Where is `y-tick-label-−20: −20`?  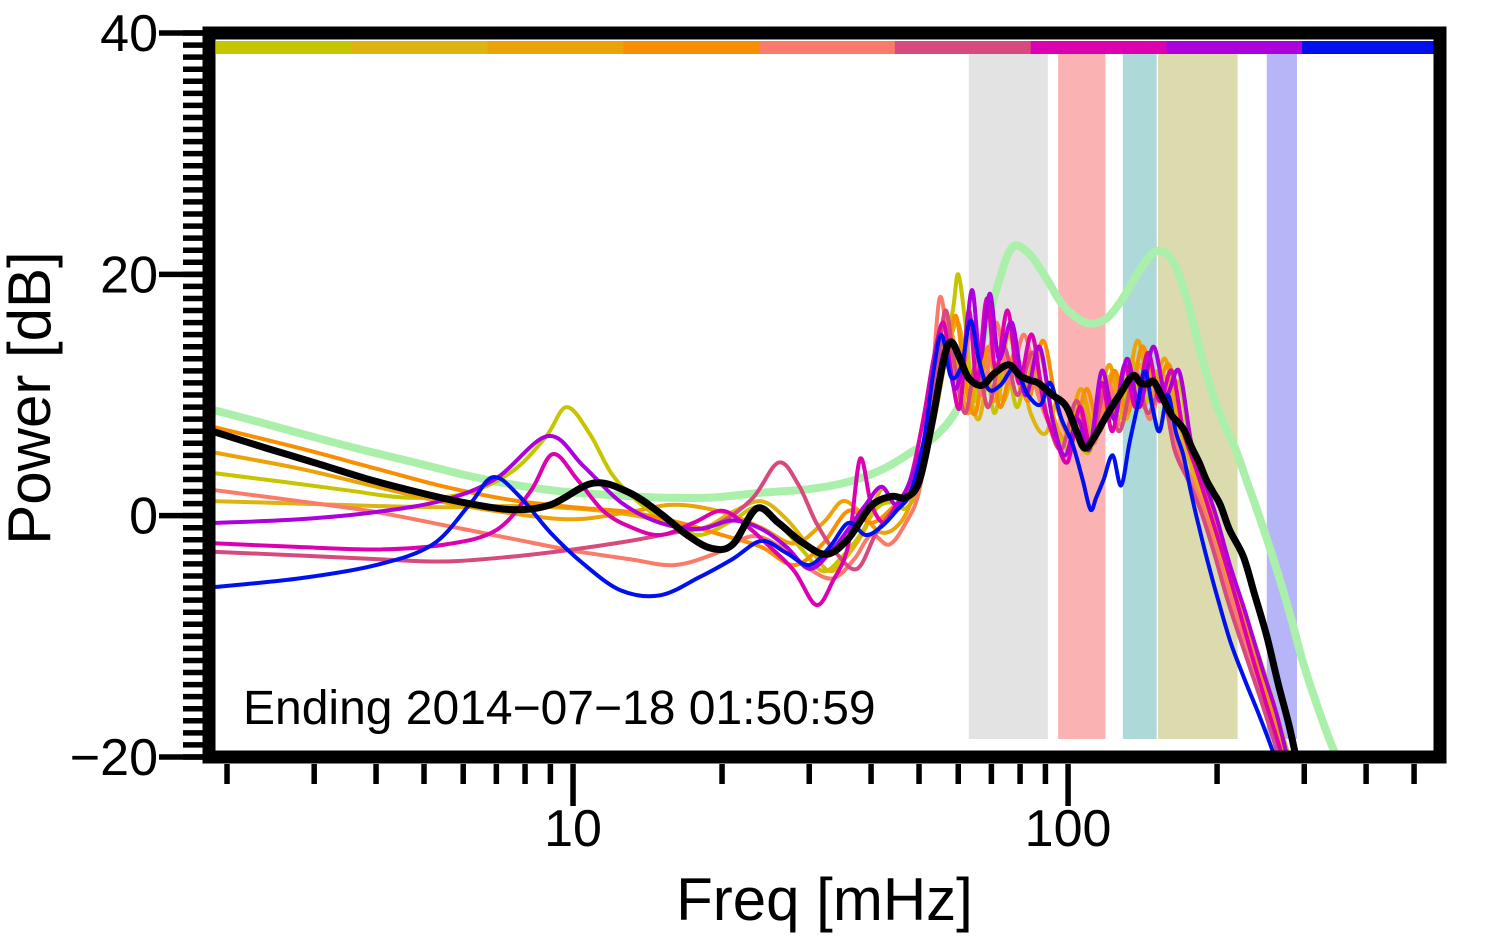
y-tick-label-−20: −20 is located at coordinates (114, 758).